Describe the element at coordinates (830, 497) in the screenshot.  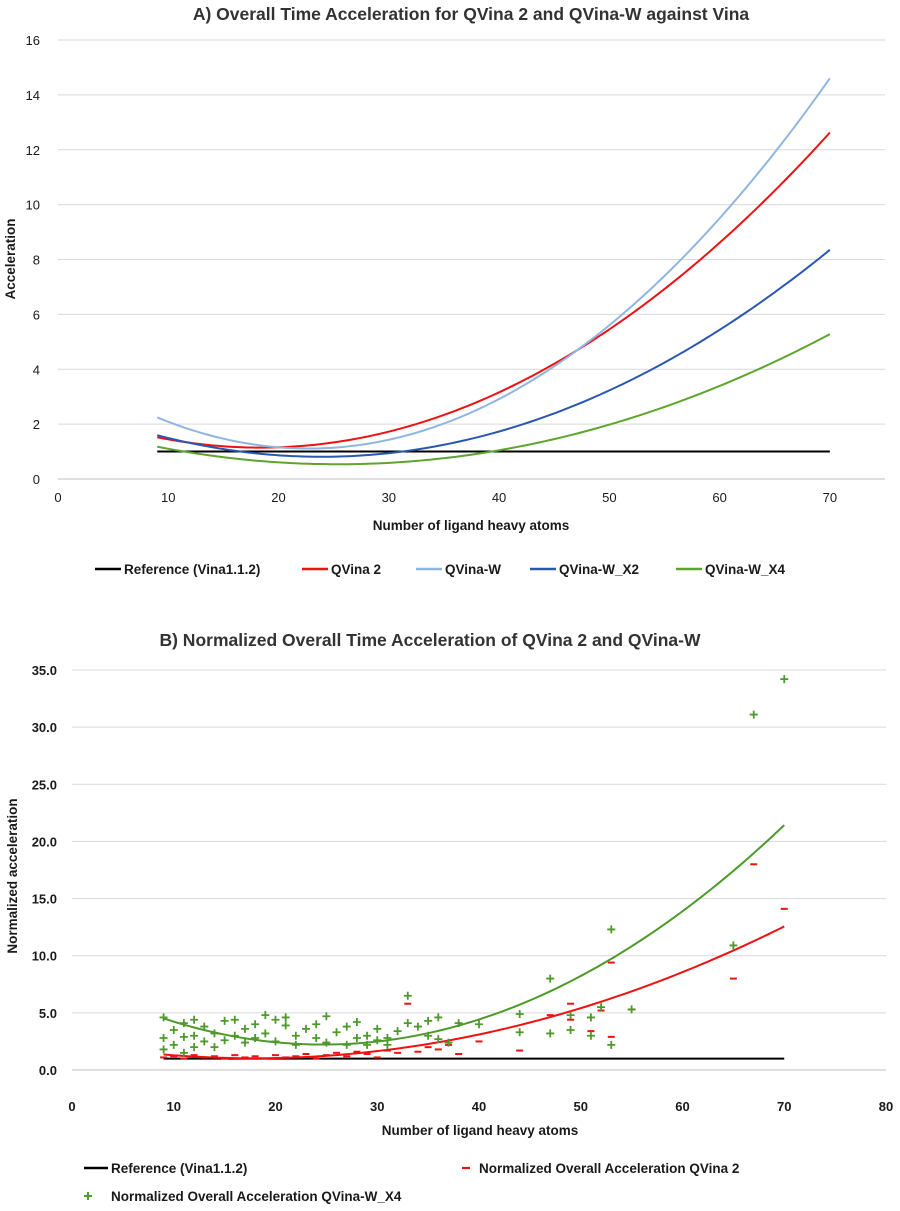
I see `chart-a-x-tick-label: 70` at that location.